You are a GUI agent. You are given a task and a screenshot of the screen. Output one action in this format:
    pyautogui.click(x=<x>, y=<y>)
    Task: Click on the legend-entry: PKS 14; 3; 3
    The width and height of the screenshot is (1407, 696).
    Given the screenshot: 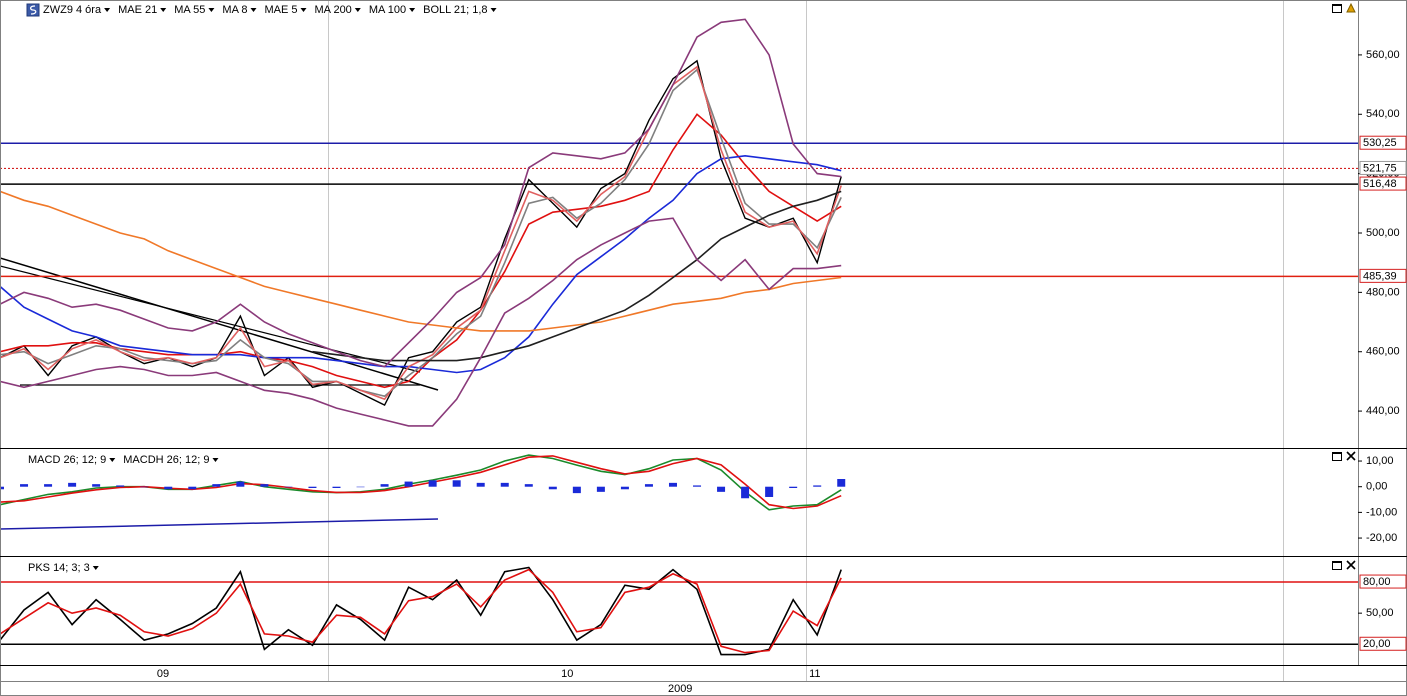 What is the action you would take?
    pyautogui.click(x=59, y=568)
    